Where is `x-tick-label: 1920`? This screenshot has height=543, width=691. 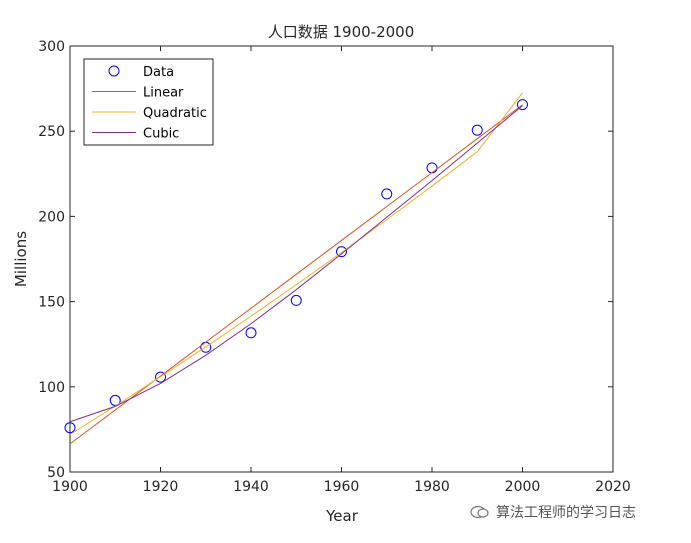
x-tick-label: 1920 is located at coordinates (161, 487).